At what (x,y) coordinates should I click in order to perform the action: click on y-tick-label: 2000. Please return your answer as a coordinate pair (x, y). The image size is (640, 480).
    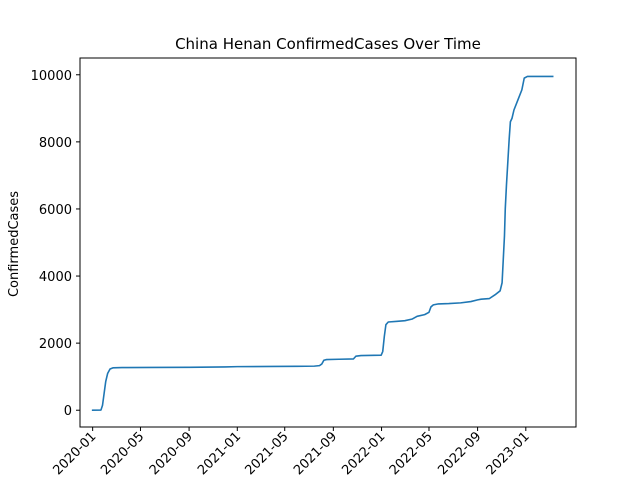
    Looking at the image, I should click on (55, 344).